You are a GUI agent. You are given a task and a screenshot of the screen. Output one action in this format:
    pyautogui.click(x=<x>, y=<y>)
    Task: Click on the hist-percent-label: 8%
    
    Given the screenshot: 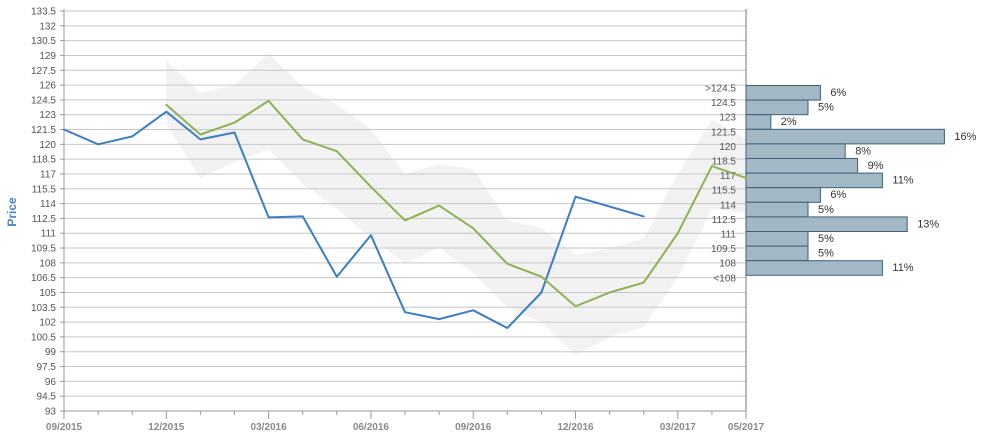 What is the action you would take?
    pyautogui.click(x=863, y=151)
    